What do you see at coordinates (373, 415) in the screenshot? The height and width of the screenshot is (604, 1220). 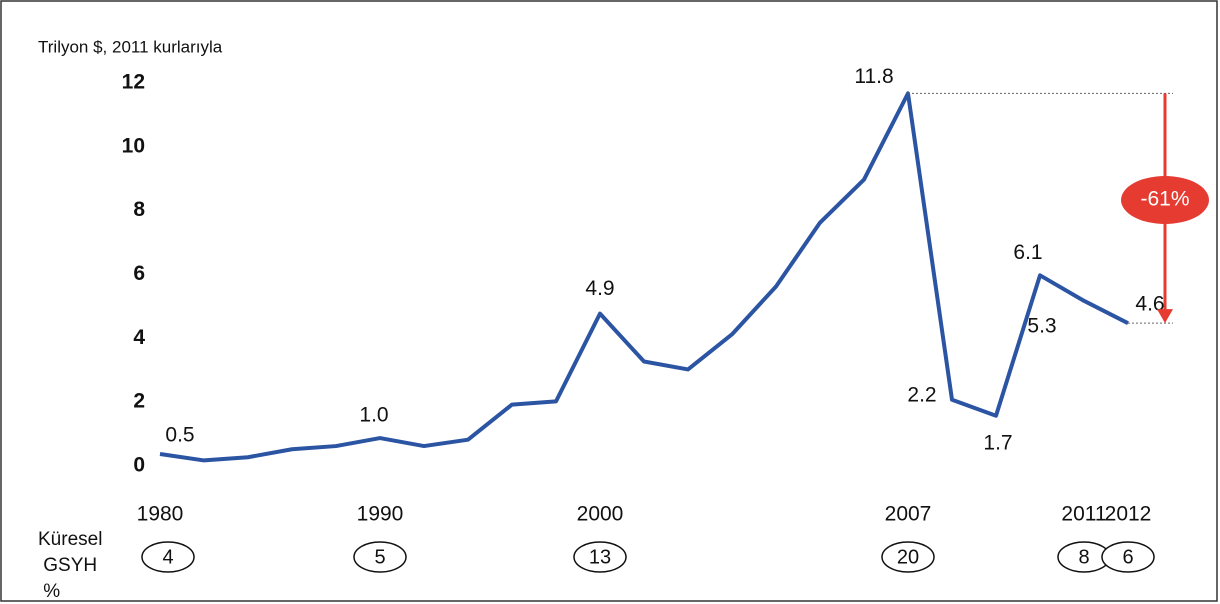 I see `value-label: 1.0` at bounding box center [373, 415].